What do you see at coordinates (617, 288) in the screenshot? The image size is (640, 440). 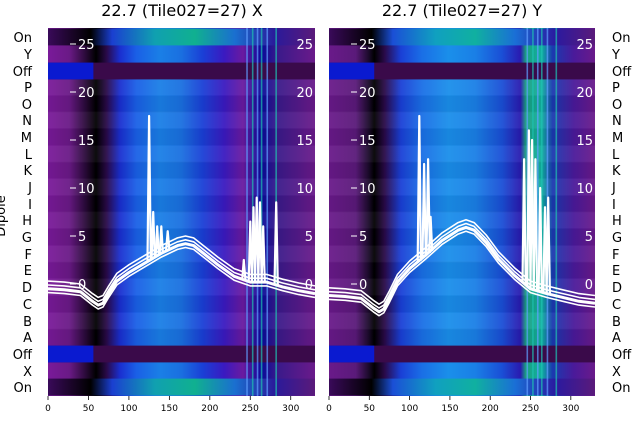 I see `row-label-d: D` at bounding box center [617, 288].